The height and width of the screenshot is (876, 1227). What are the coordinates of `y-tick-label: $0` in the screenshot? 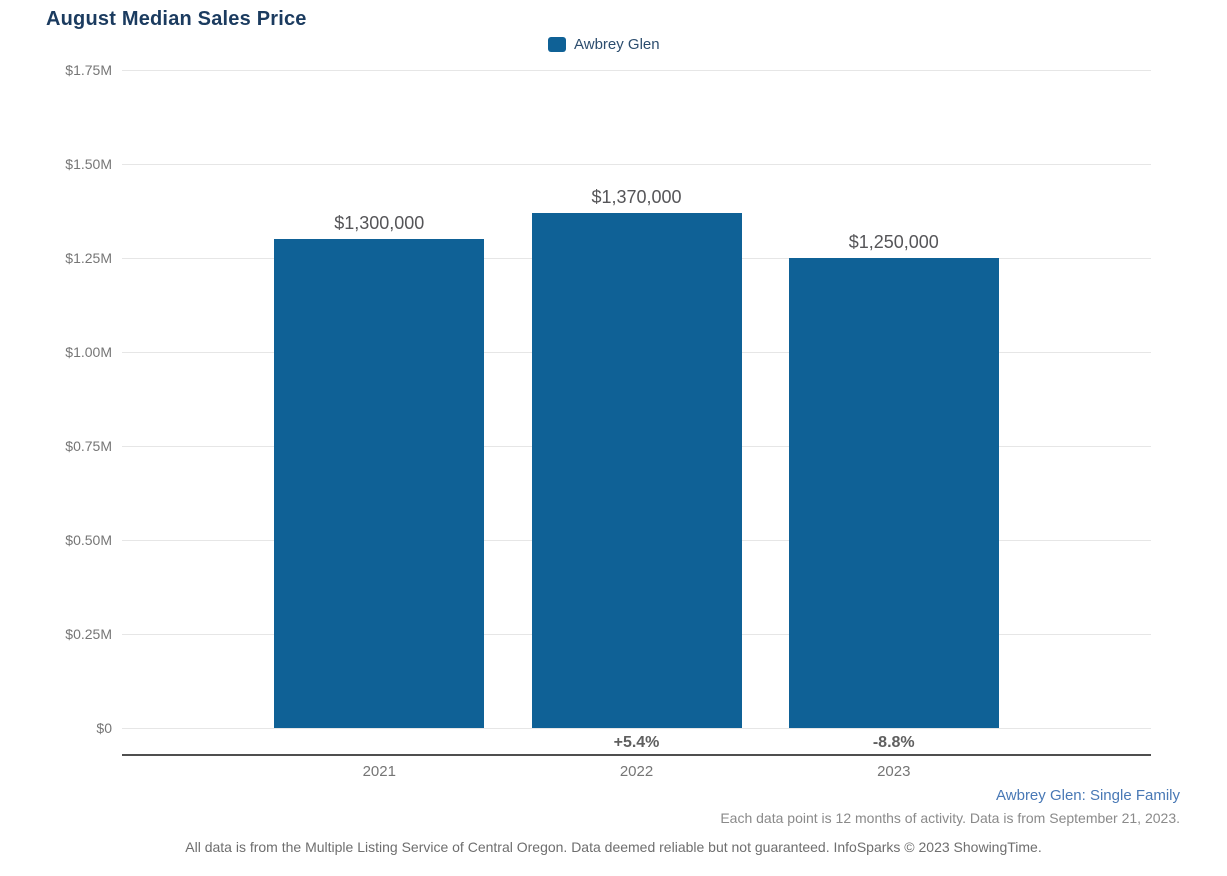 It's located at (104, 728).